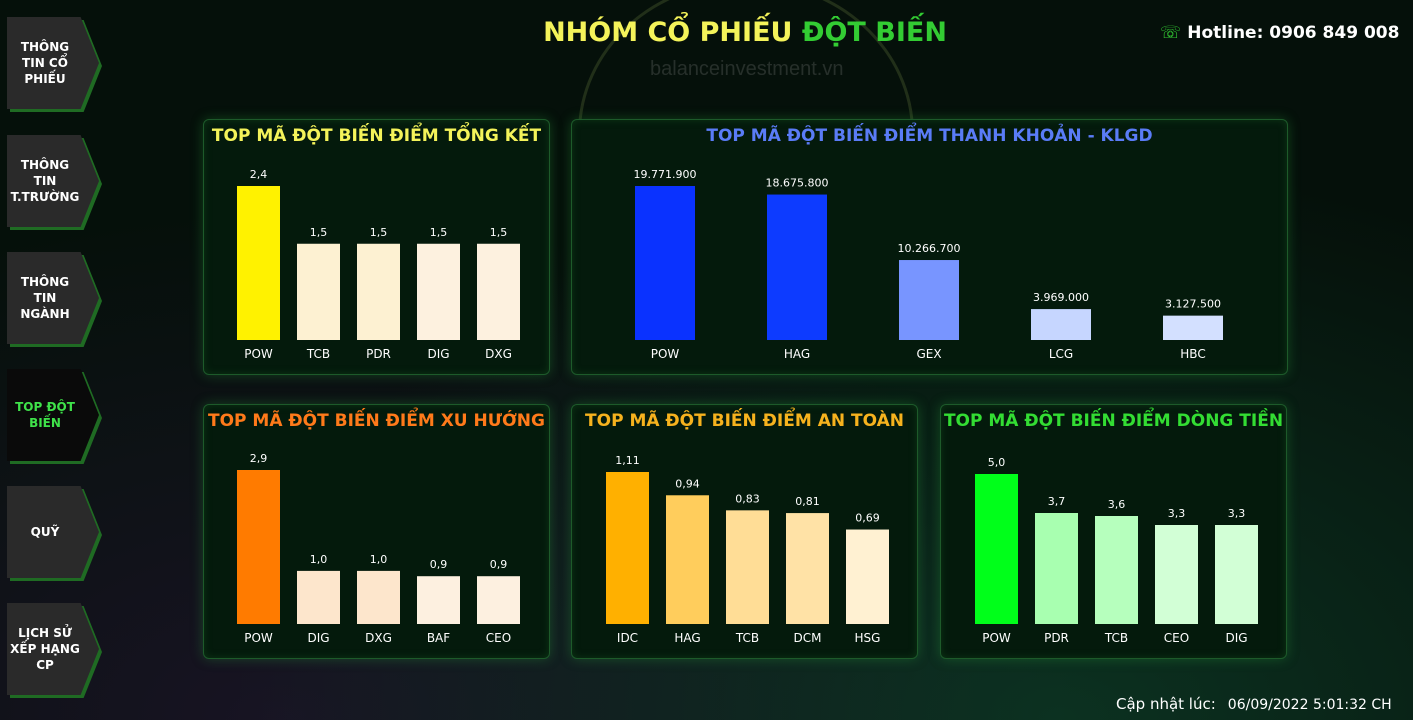 Image resolution: width=1413 pixels, height=720 pixels. Describe the element at coordinates (808, 638) in the screenshot. I see `category-label: DCM` at that location.